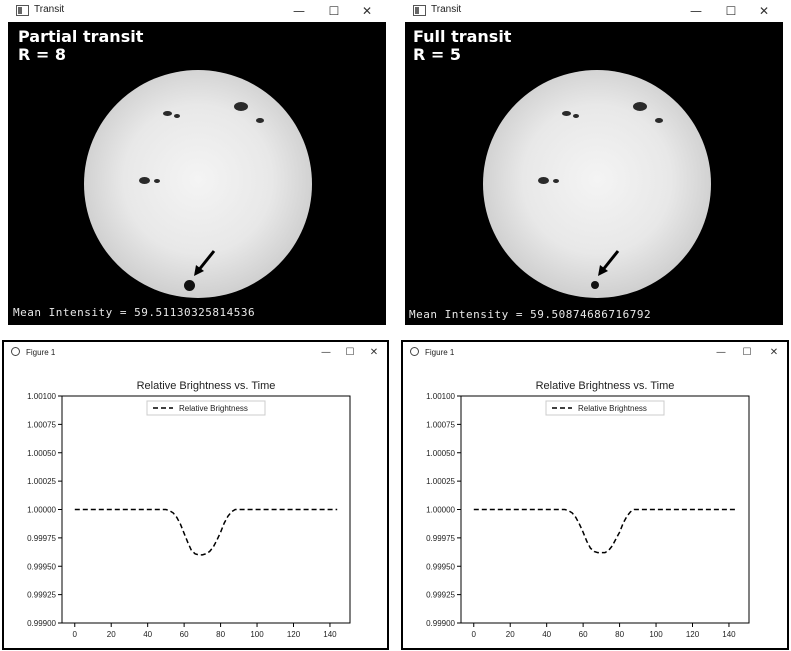 This screenshot has width=791, height=651. What do you see at coordinates (437, 54) in the screenshot?
I see `radius-label: R = 5` at bounding box center [437, 54].